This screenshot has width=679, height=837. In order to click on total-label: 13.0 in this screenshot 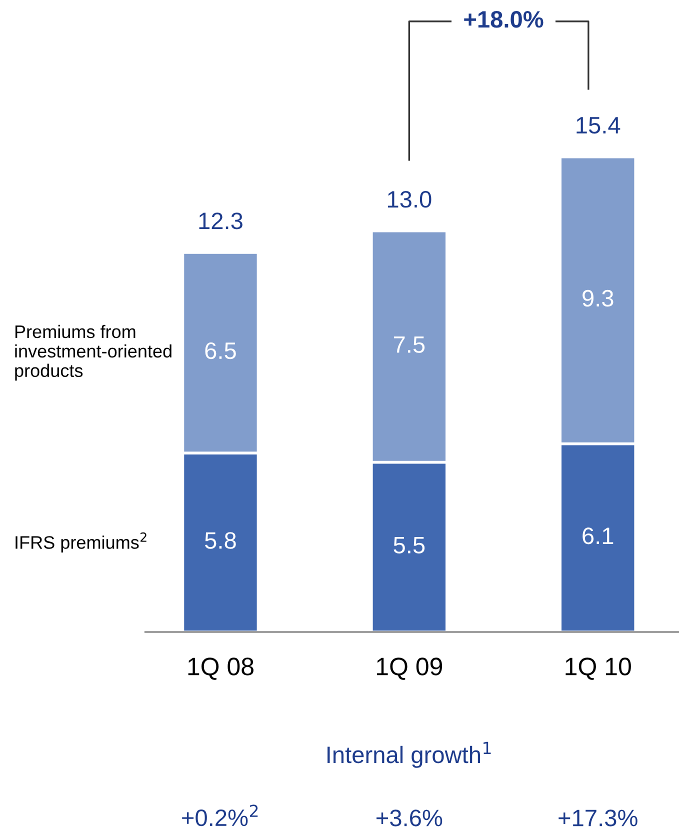, I will do `click(410, 199)`.